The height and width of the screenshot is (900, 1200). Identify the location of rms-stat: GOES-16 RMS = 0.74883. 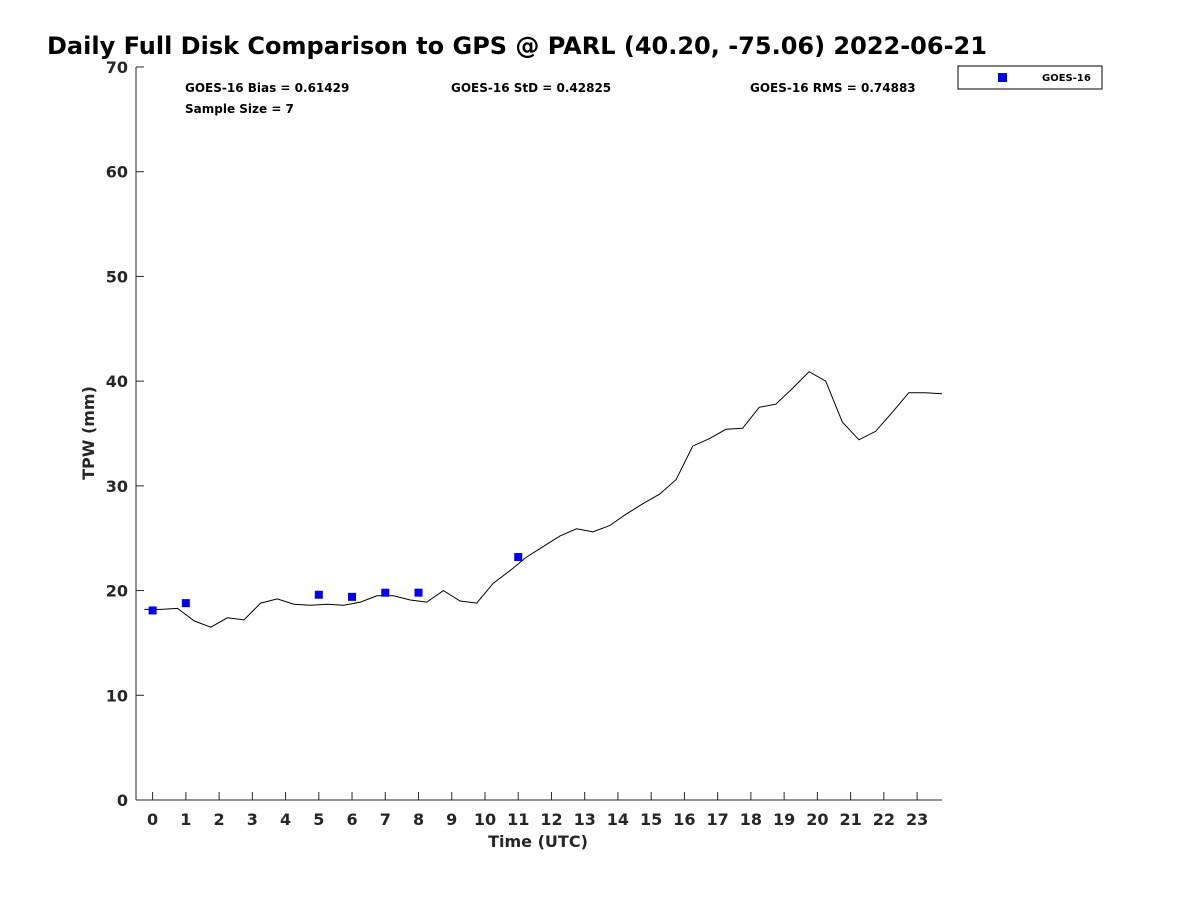
(833, 88).